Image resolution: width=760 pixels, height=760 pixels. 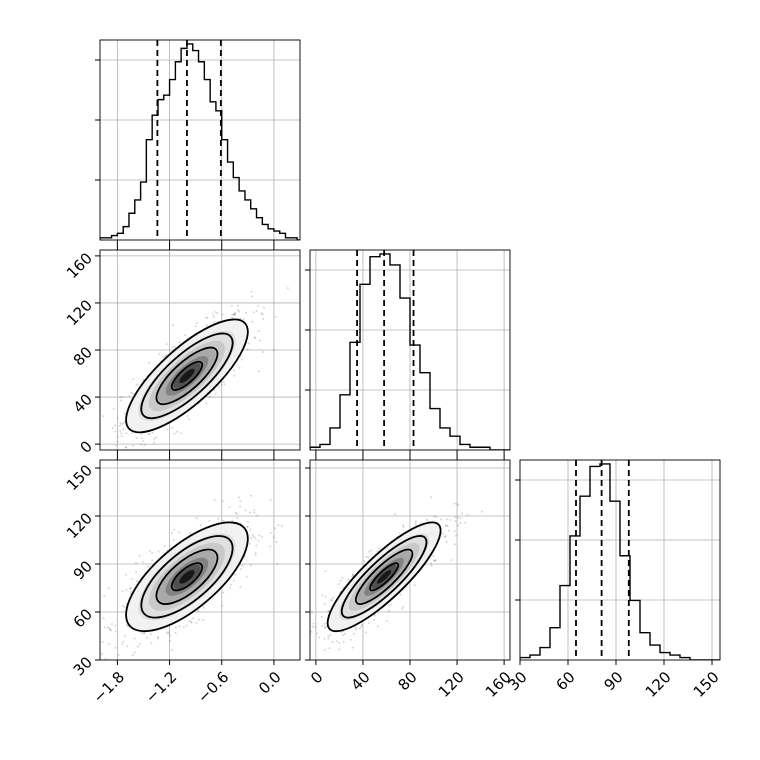 I want to click on x-tick-label-p1: 80, so click(x=408, y=681).